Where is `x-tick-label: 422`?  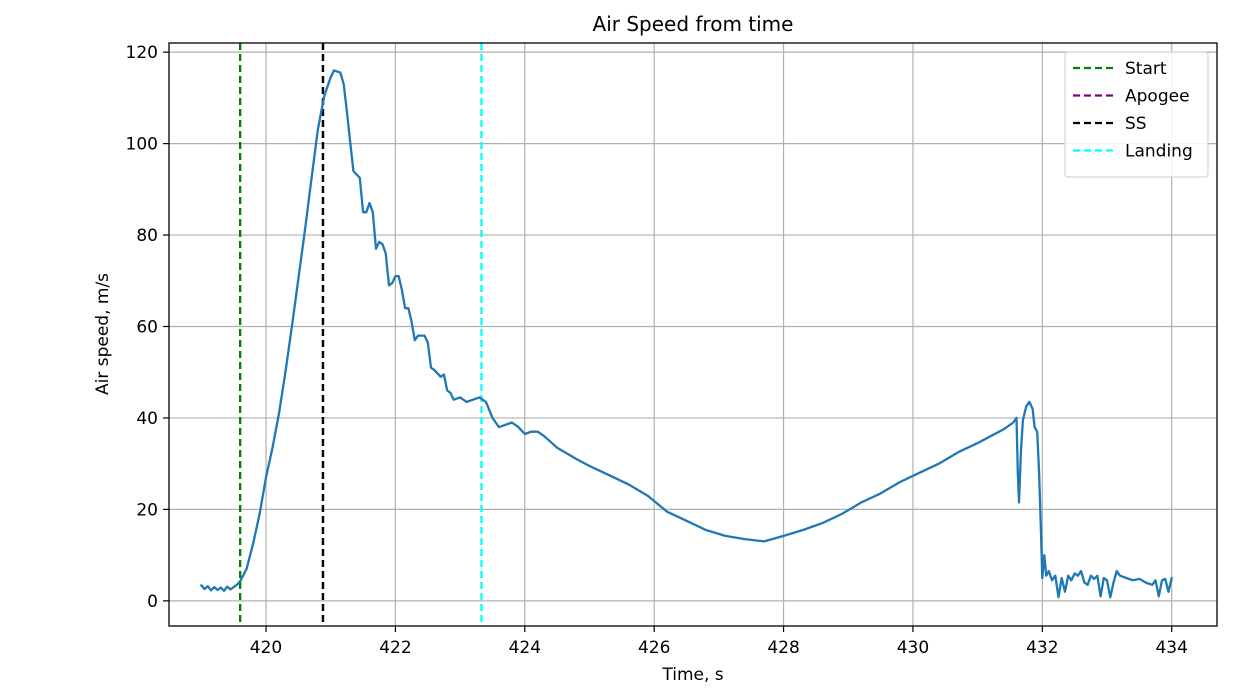 x-tick-label: 422 is located at coordinates (395, 648).